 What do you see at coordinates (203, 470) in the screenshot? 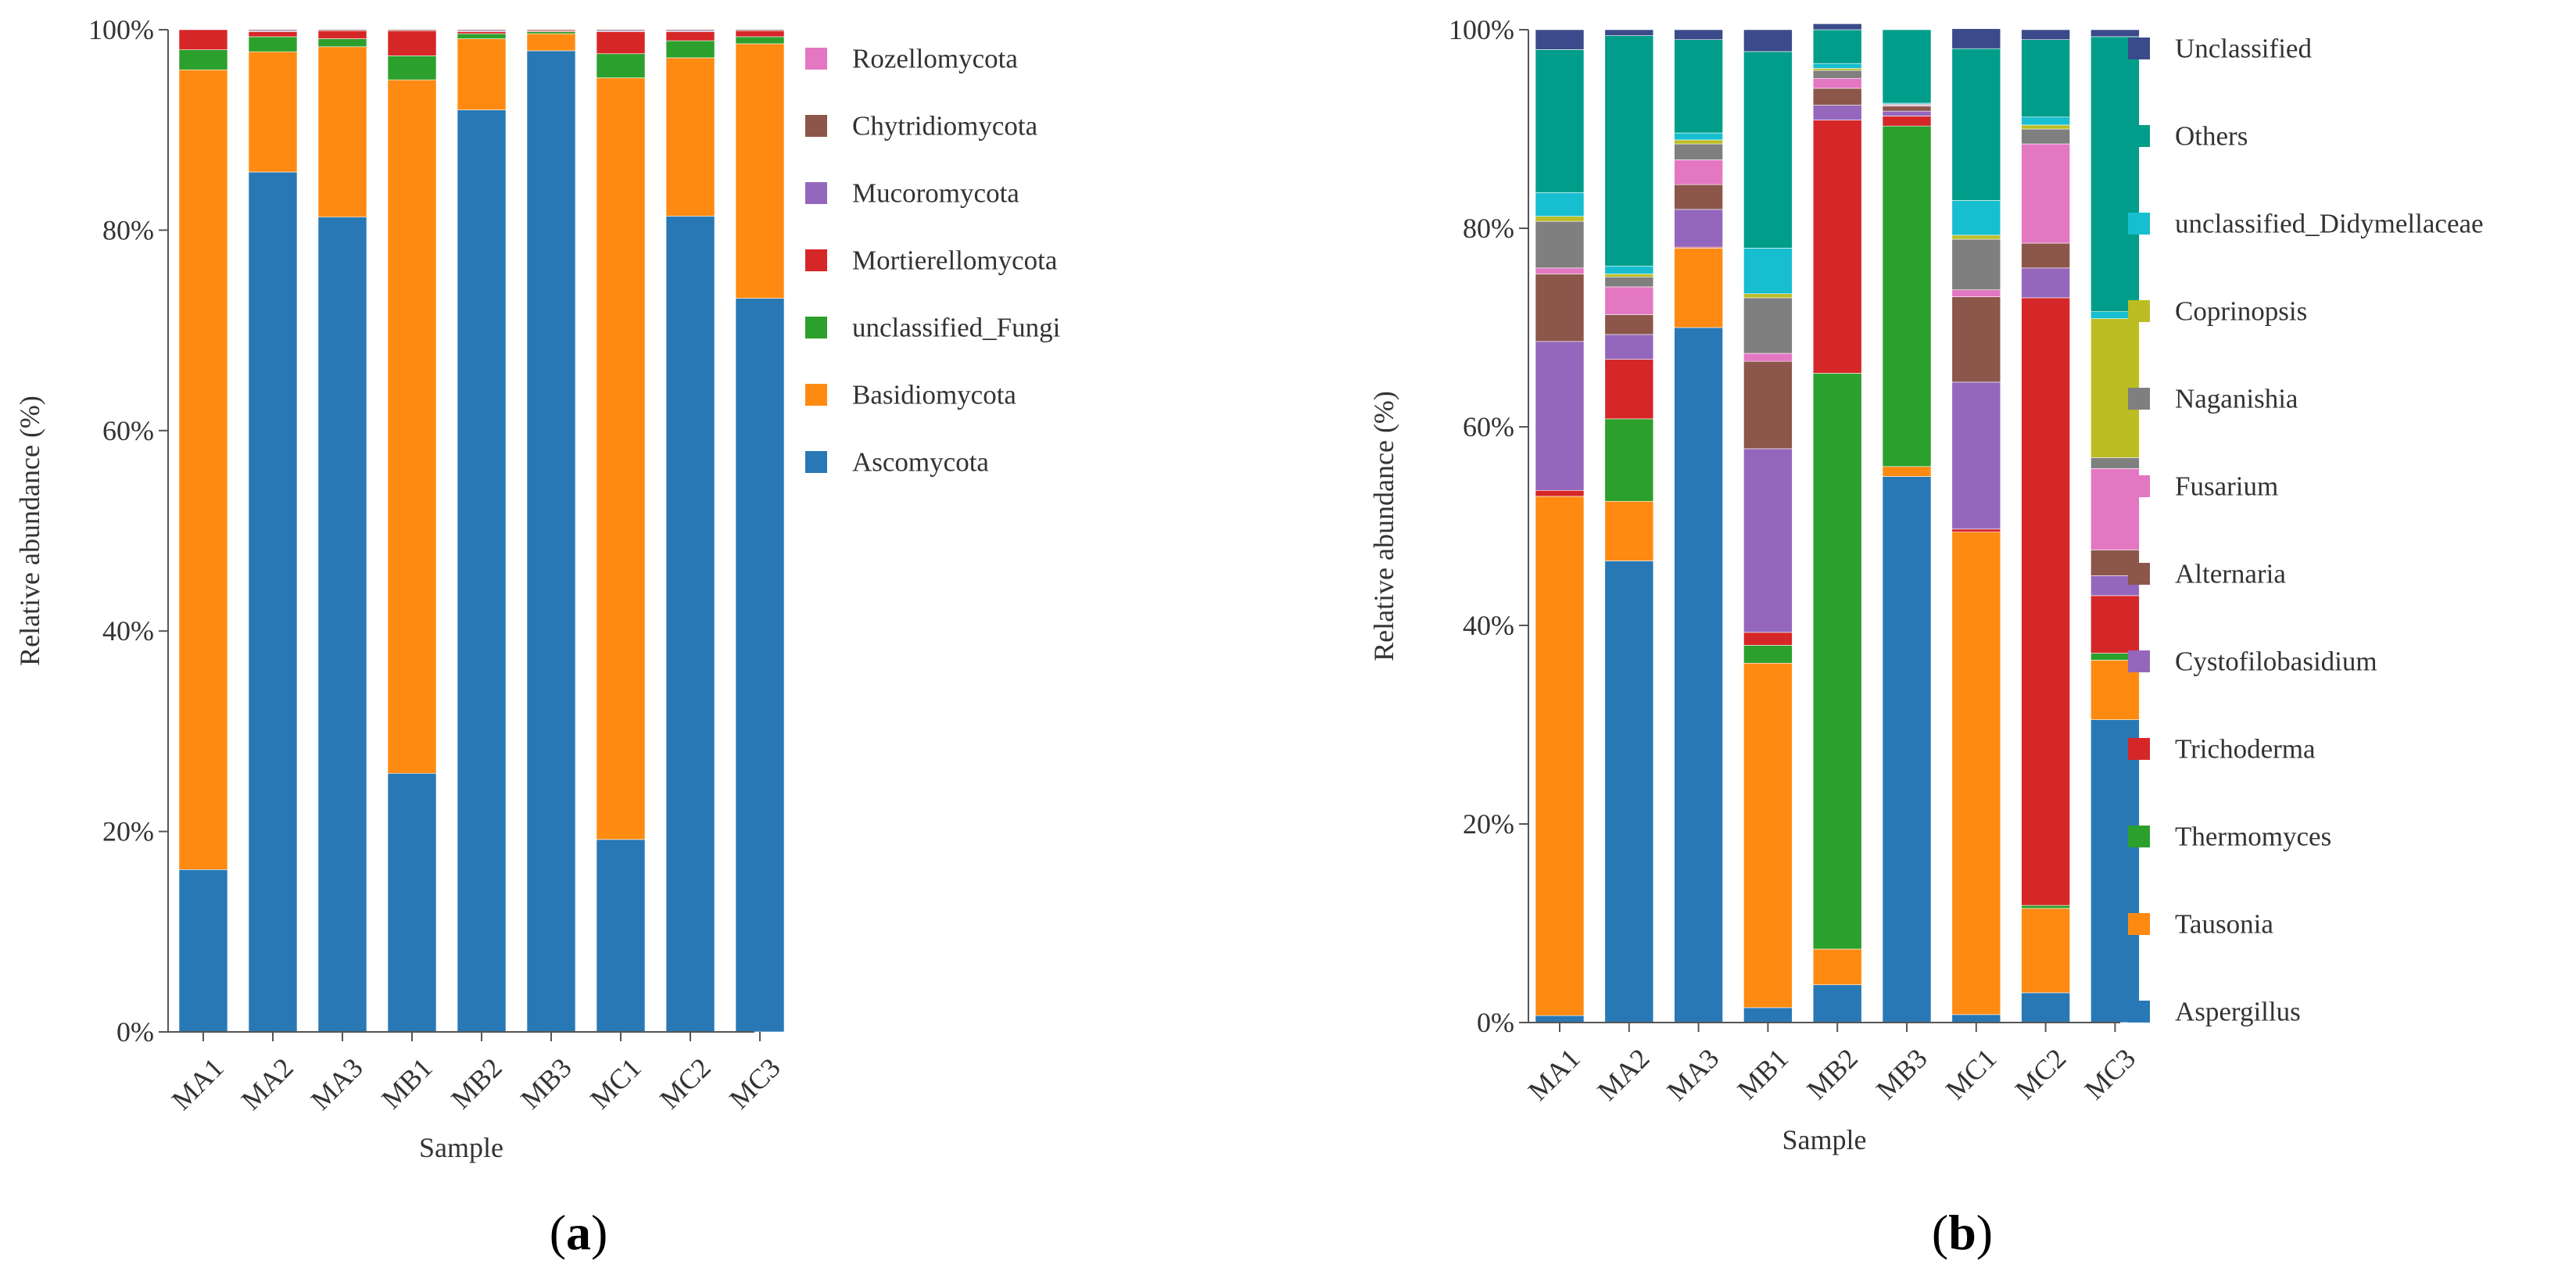
I see `bar-ma1-basidiomycota` at bounding box center [203, 470].